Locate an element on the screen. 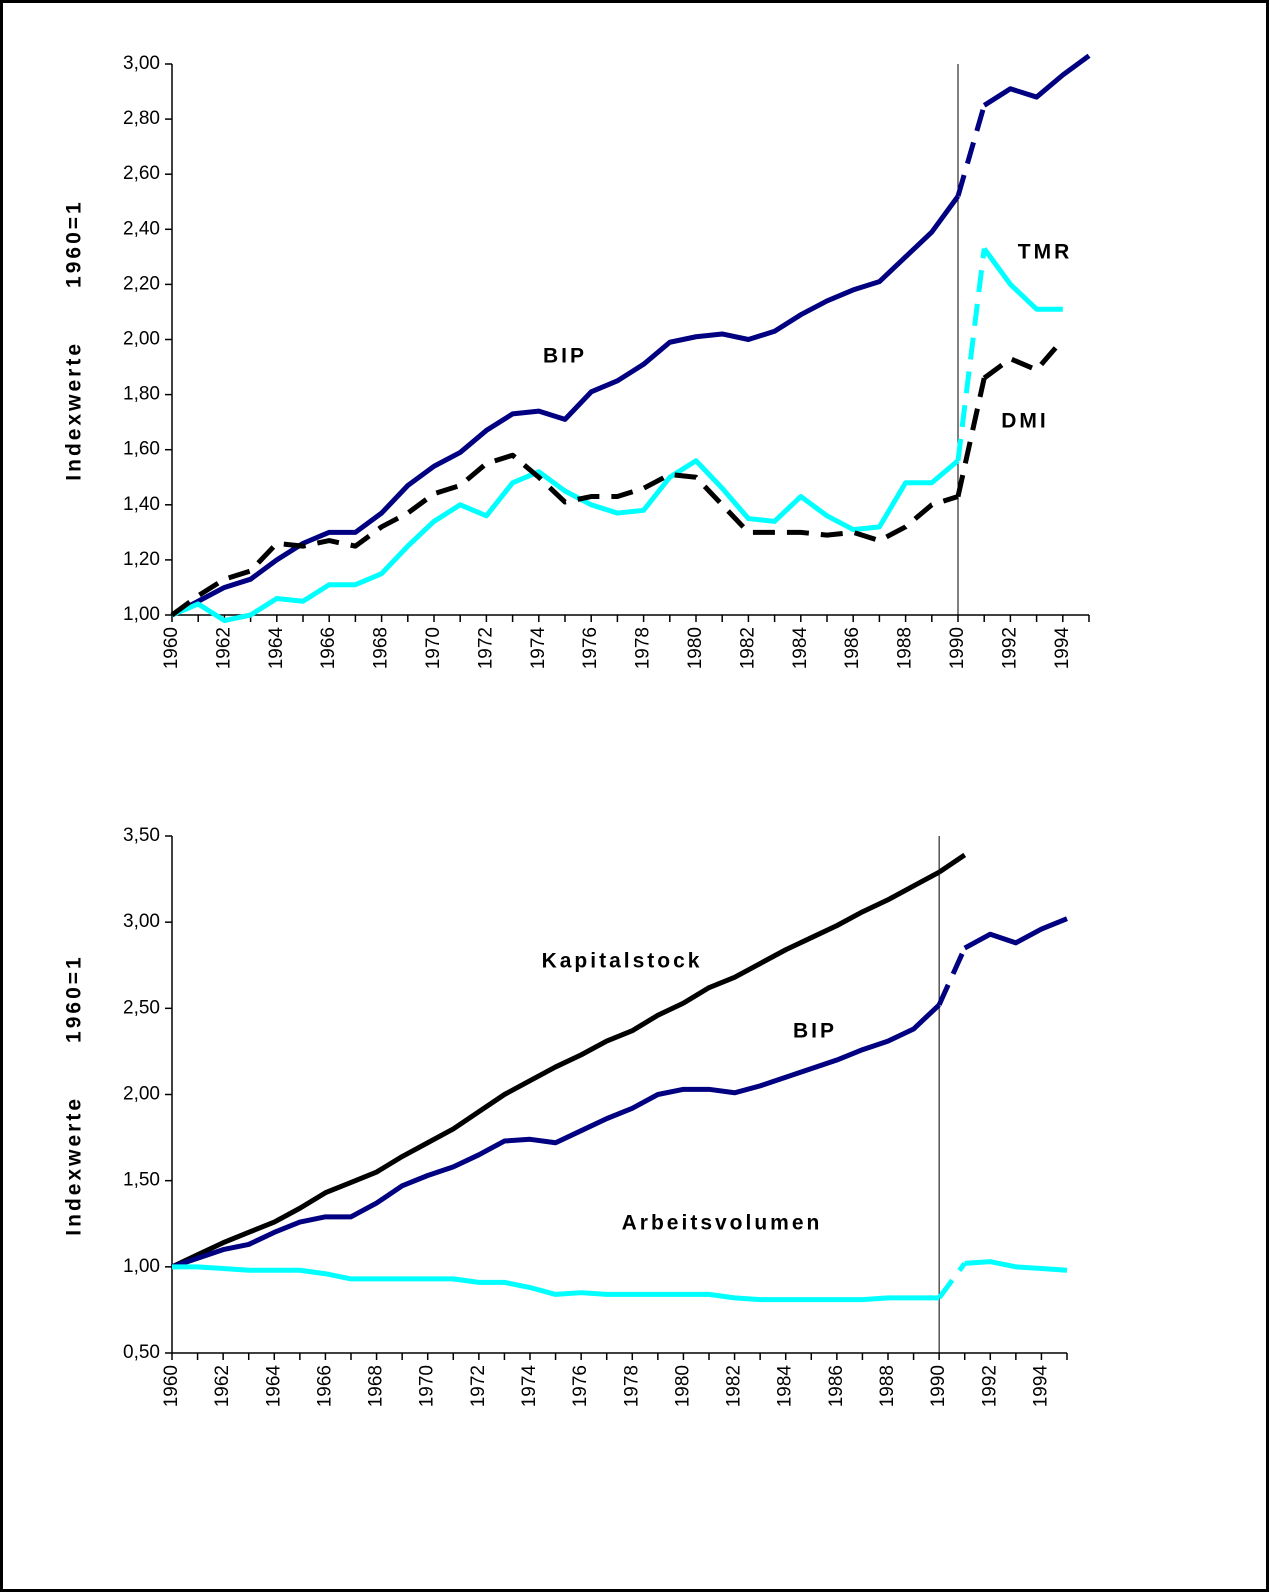 This screenshot has width=1270, height=1593. y-tick-label: 2,80 is located at coordinates (141, 118).